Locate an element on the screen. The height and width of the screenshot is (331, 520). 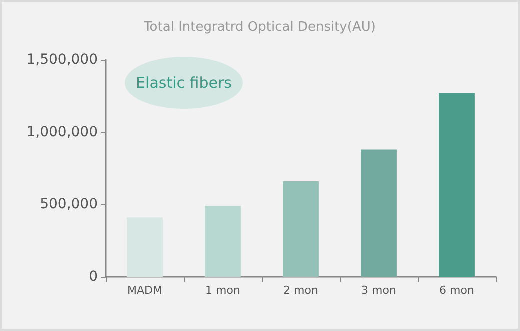
annotation: Elastic fibers is located at coordinates (184, 83).